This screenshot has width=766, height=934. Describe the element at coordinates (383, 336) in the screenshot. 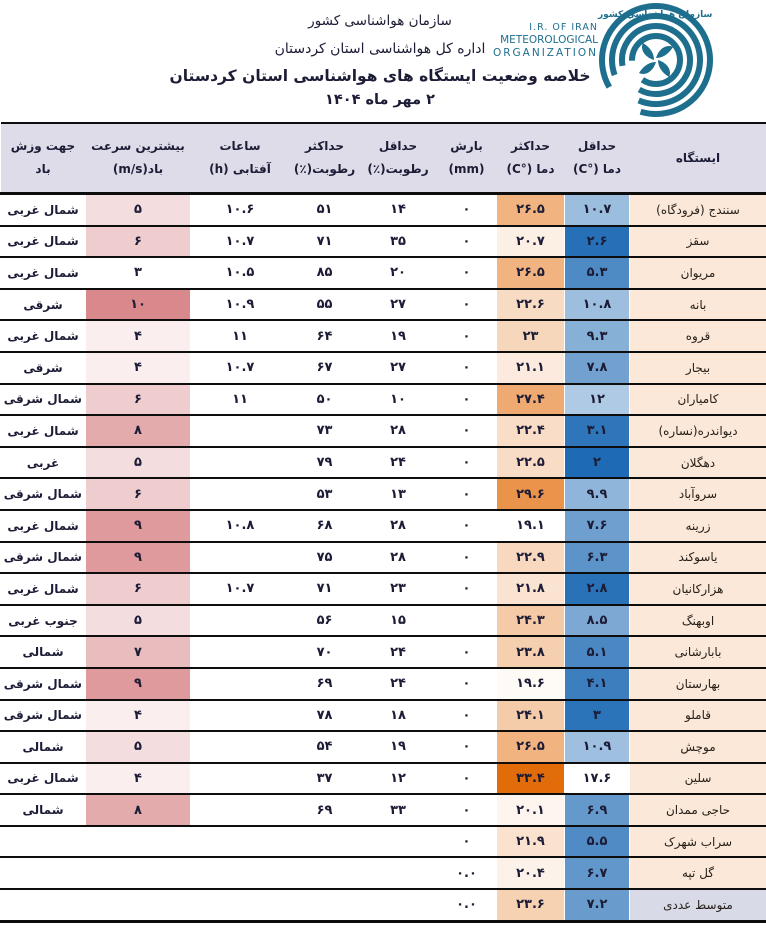

I see `table-row: قروه ۹.۳ ۲۳ ۰ ۱۹ ۶۴ ۱۱ ۴ شمال غربی` at that location.